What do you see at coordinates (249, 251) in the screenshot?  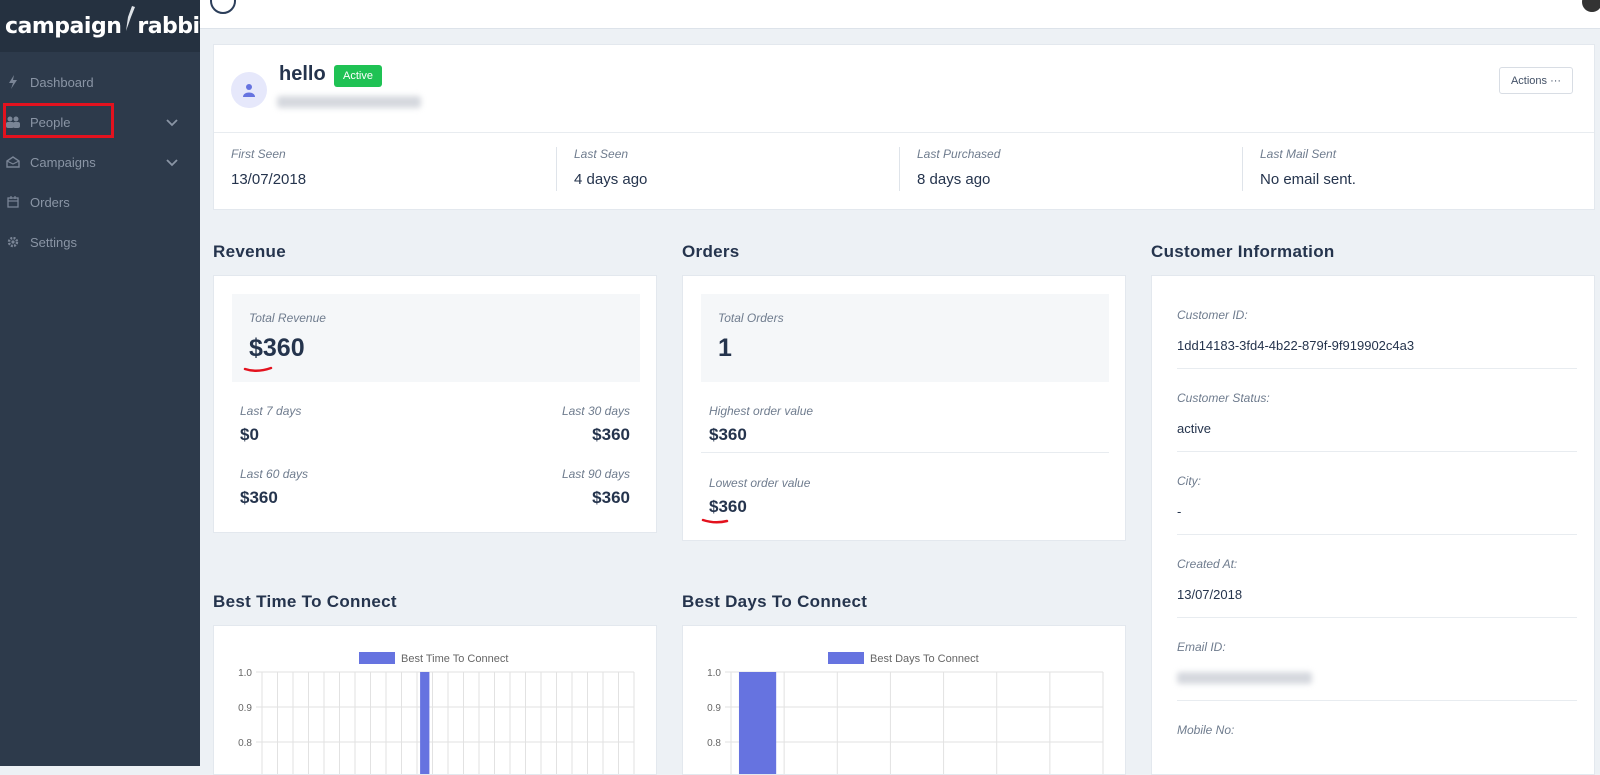 I see `revenue-title: Revenue` at bounding box center [249, 251].